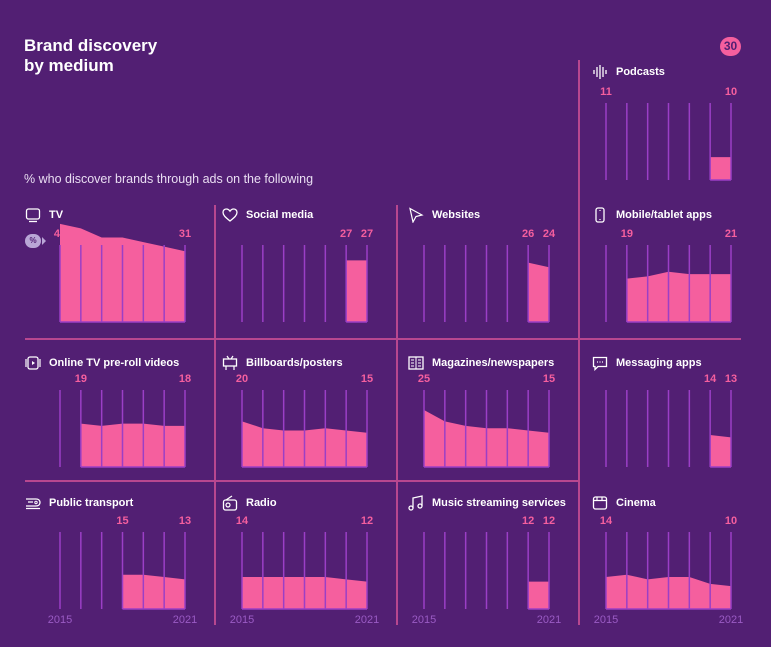 Image resolution: width=771 pixels, height=647 pixels. I want to click on video-play-icon, so click(33, 363).